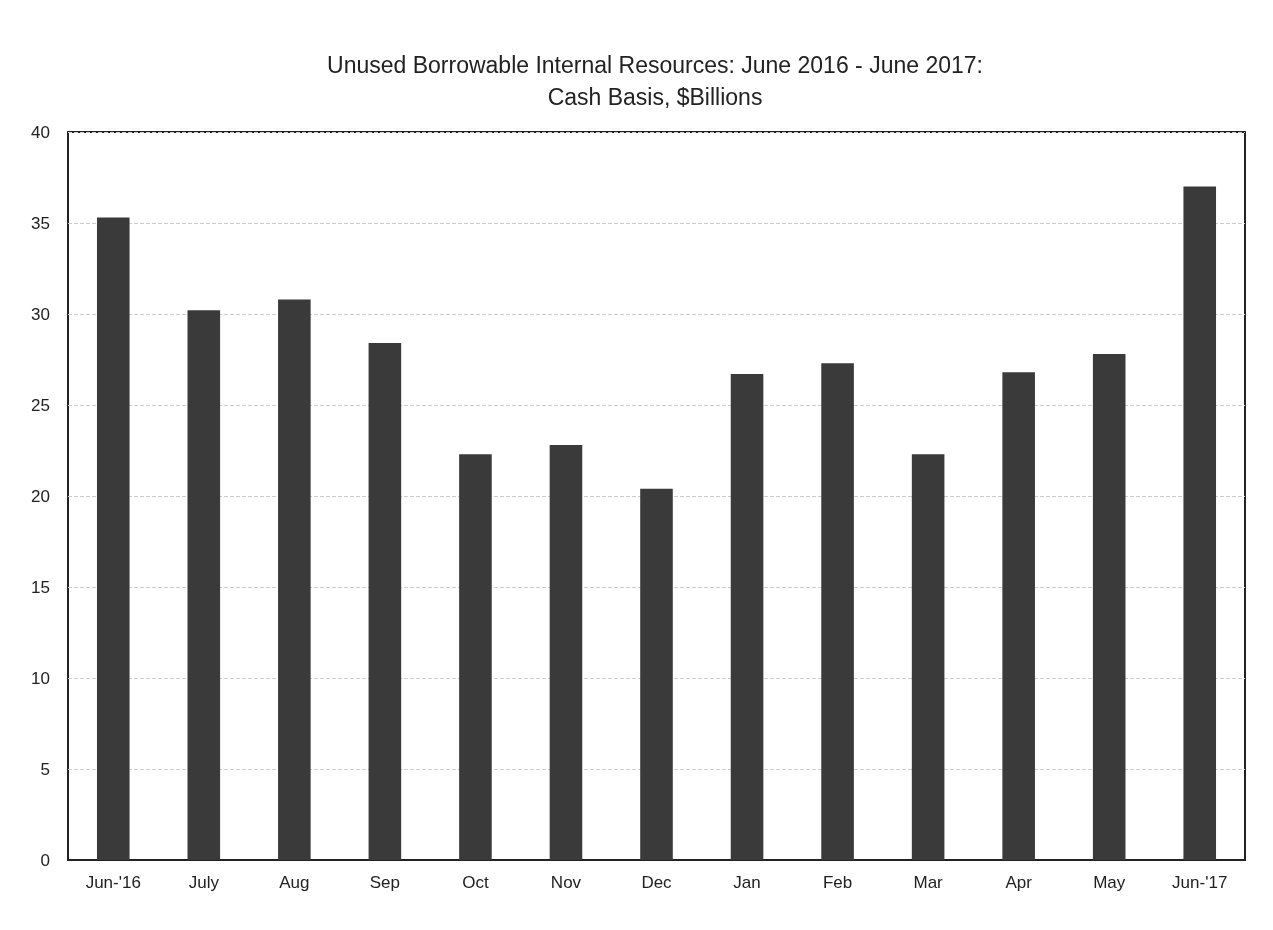 Image resolution: width=1273 pixels, height=930 pixels. I want to click on x-tick-label: Aug, so click(294, 882).